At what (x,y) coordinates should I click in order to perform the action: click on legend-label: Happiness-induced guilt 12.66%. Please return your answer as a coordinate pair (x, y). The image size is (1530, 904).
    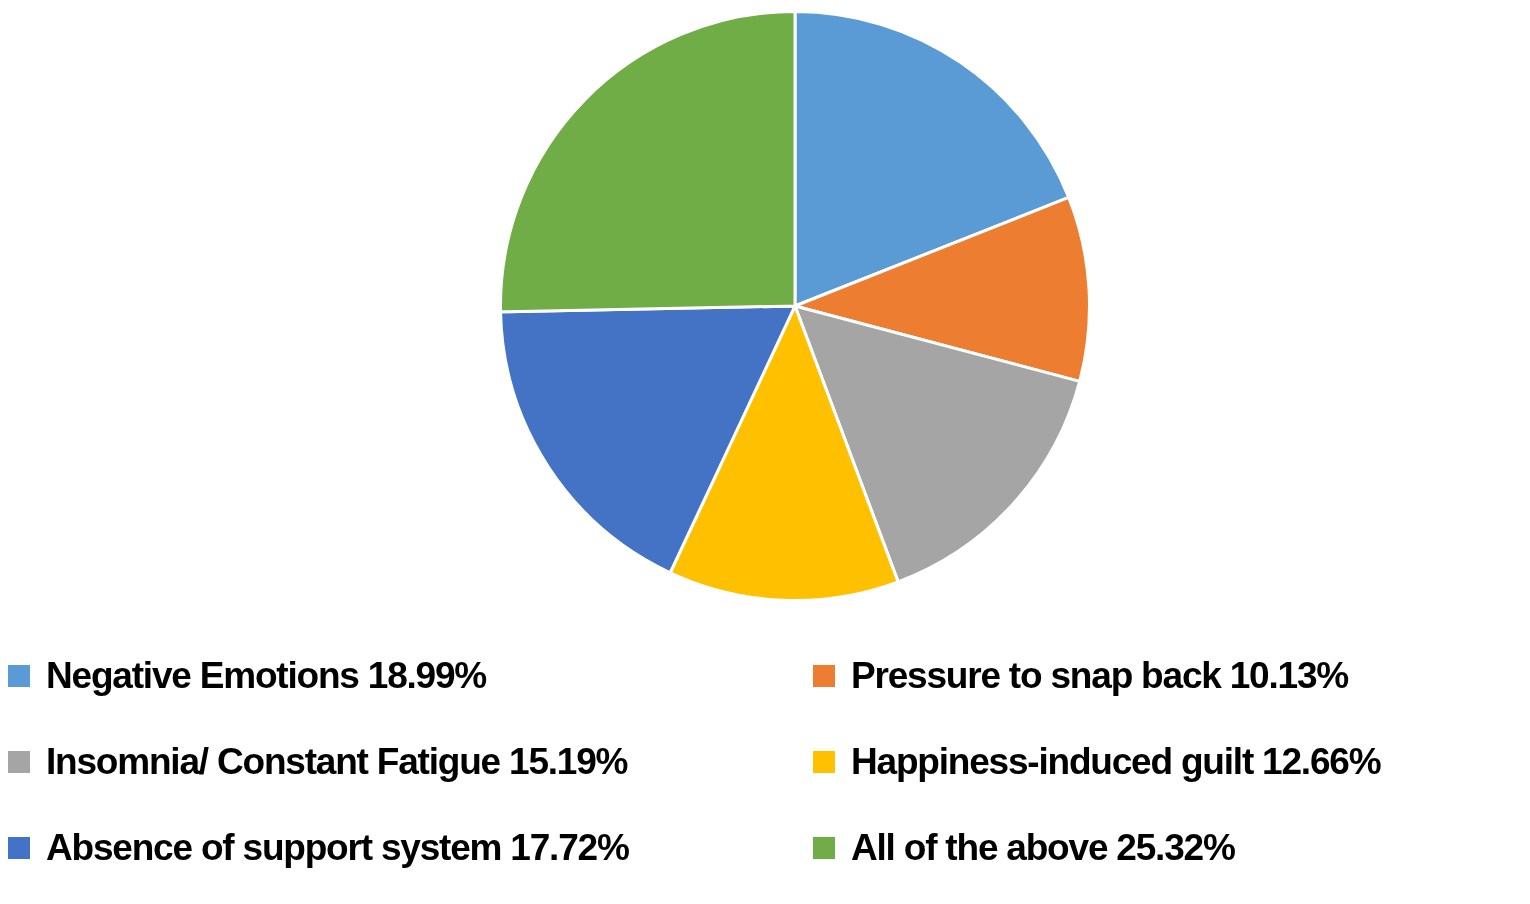
    Looking at the image, I should click on (1116, 762).